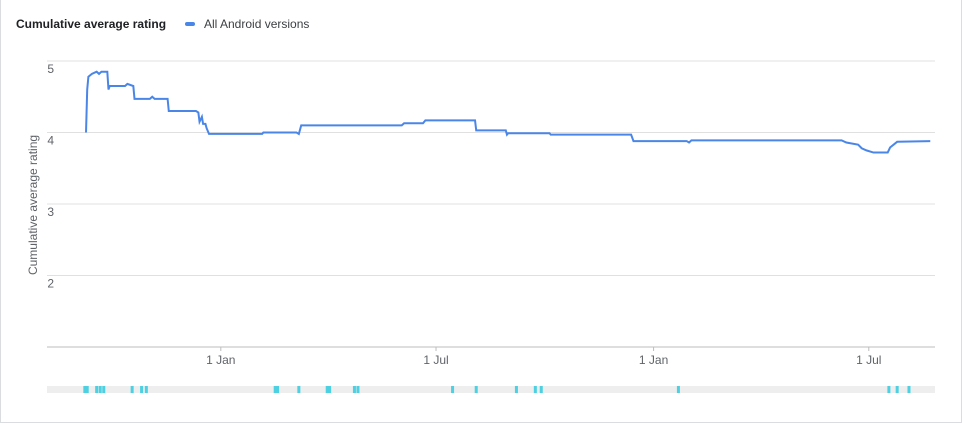 Image resolution: width=962 pixels, height=424 pixels. I want to click on y-axis-title: Cumulative average rating, so click(33, 205).